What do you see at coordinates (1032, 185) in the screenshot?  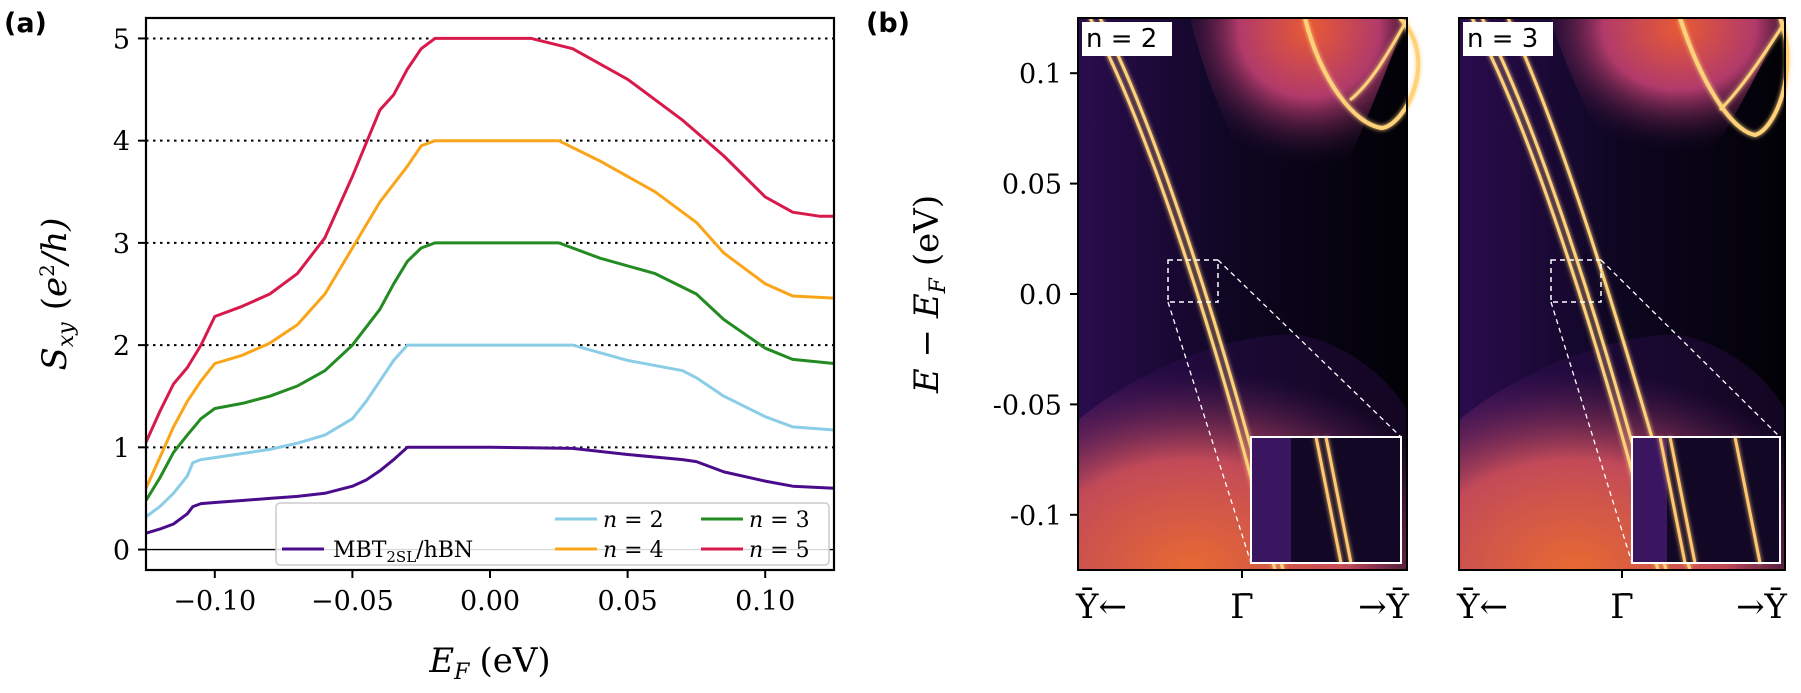 I see `y-tick-label: 0.05` at bounding box center [1032, 185].